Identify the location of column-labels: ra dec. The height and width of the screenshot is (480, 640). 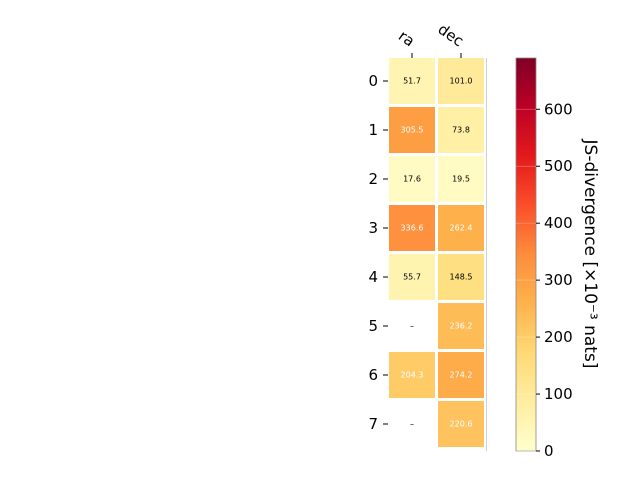
(431, 39).